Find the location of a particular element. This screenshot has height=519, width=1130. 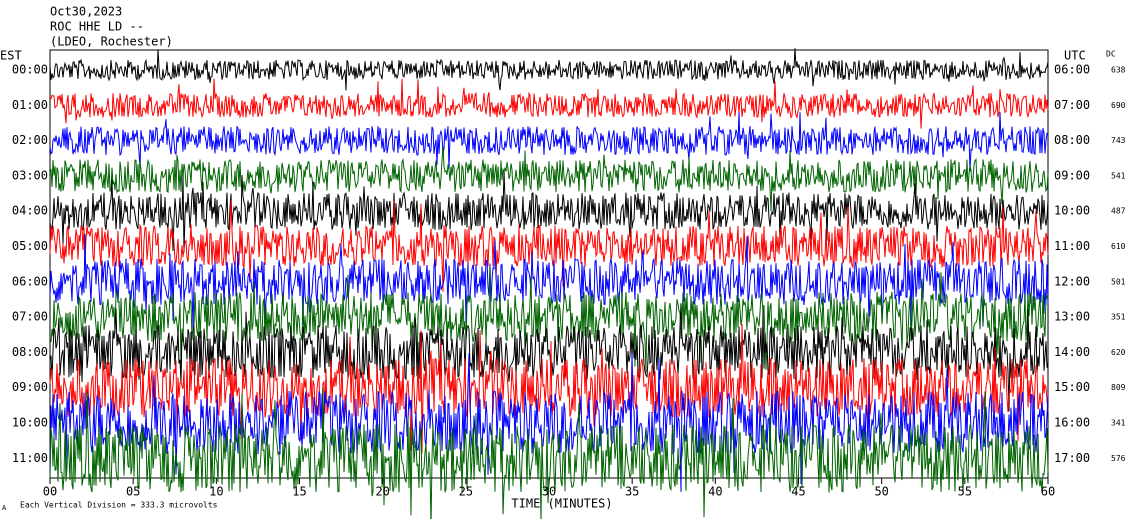

dc-value: 541 is located at coordinates (1118, 175).